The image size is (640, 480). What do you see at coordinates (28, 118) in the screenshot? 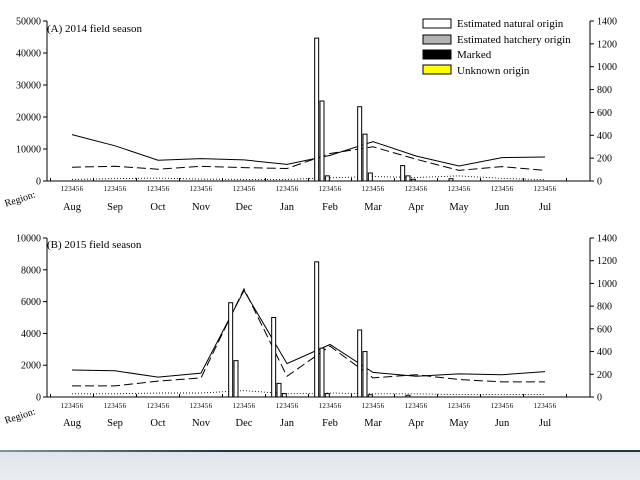
I see `panel-2014-left-tick-label: 20000` at bounding box center [28, 118].